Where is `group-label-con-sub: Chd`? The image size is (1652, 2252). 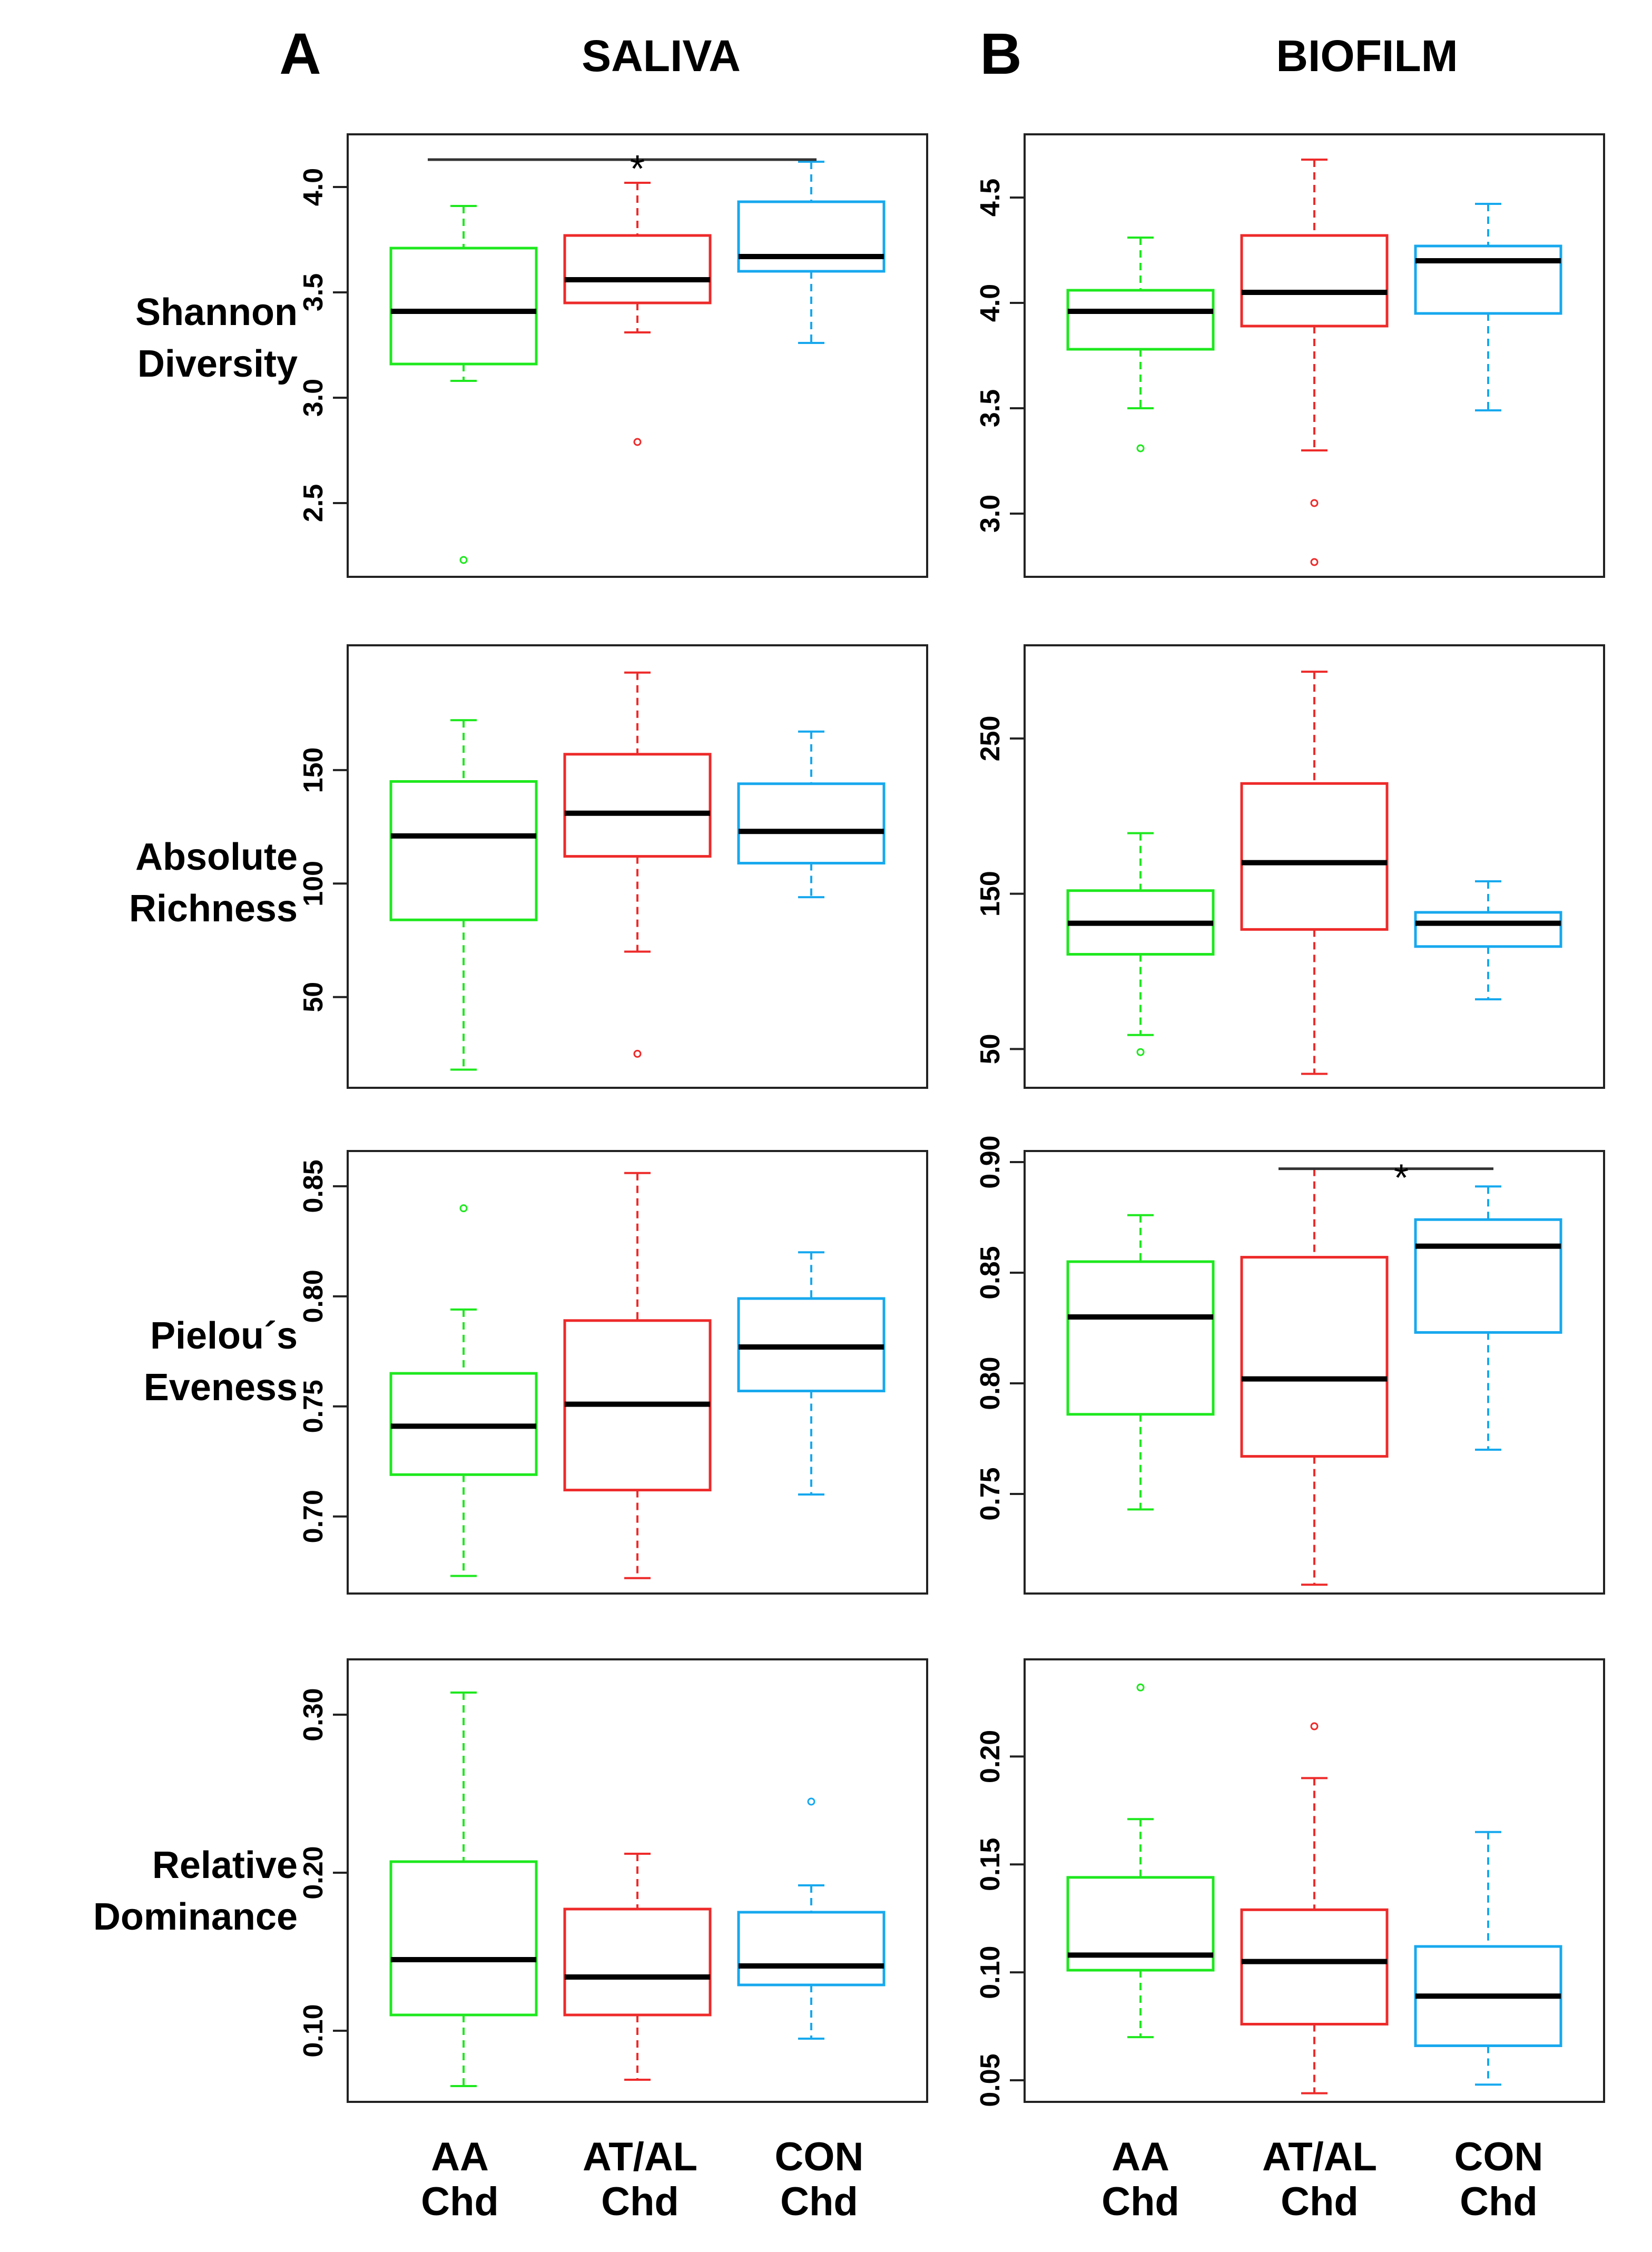
group-label-con-sub: Chd is located at coordinates (819, 2201).